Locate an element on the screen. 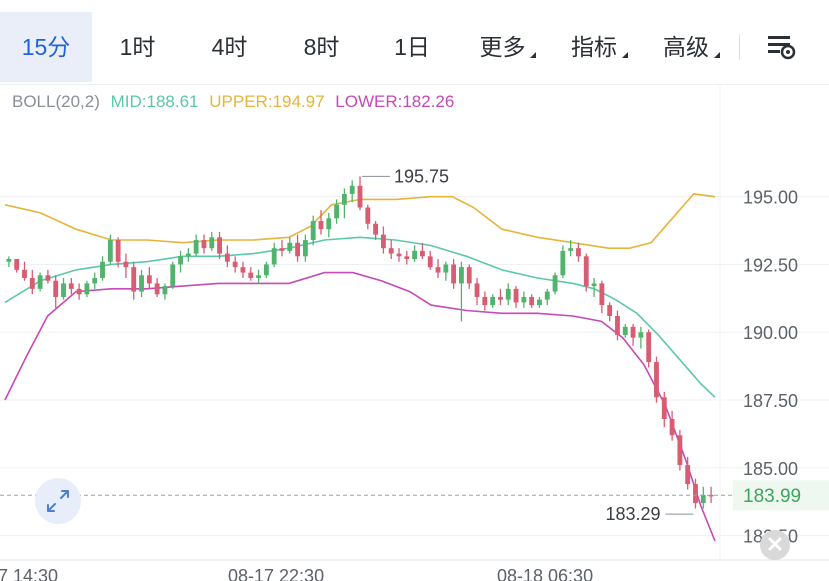 The height and width of the screenshot is (581, 829). tab-3: 8时 is located at coordinates (321, 47).